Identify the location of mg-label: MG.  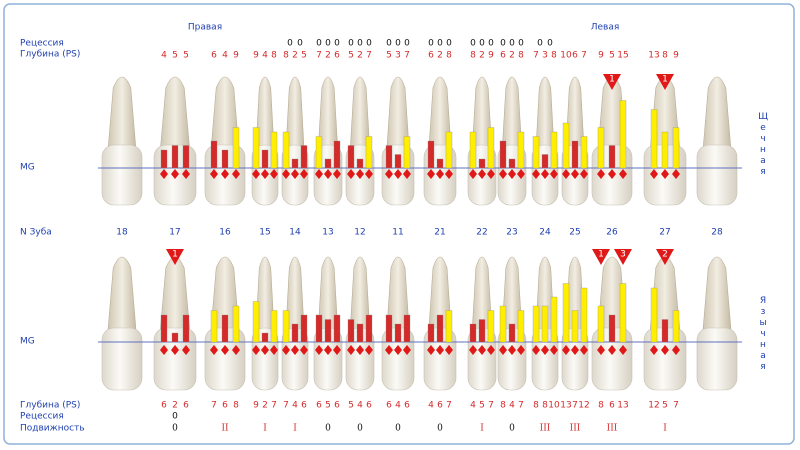
(27, 168).